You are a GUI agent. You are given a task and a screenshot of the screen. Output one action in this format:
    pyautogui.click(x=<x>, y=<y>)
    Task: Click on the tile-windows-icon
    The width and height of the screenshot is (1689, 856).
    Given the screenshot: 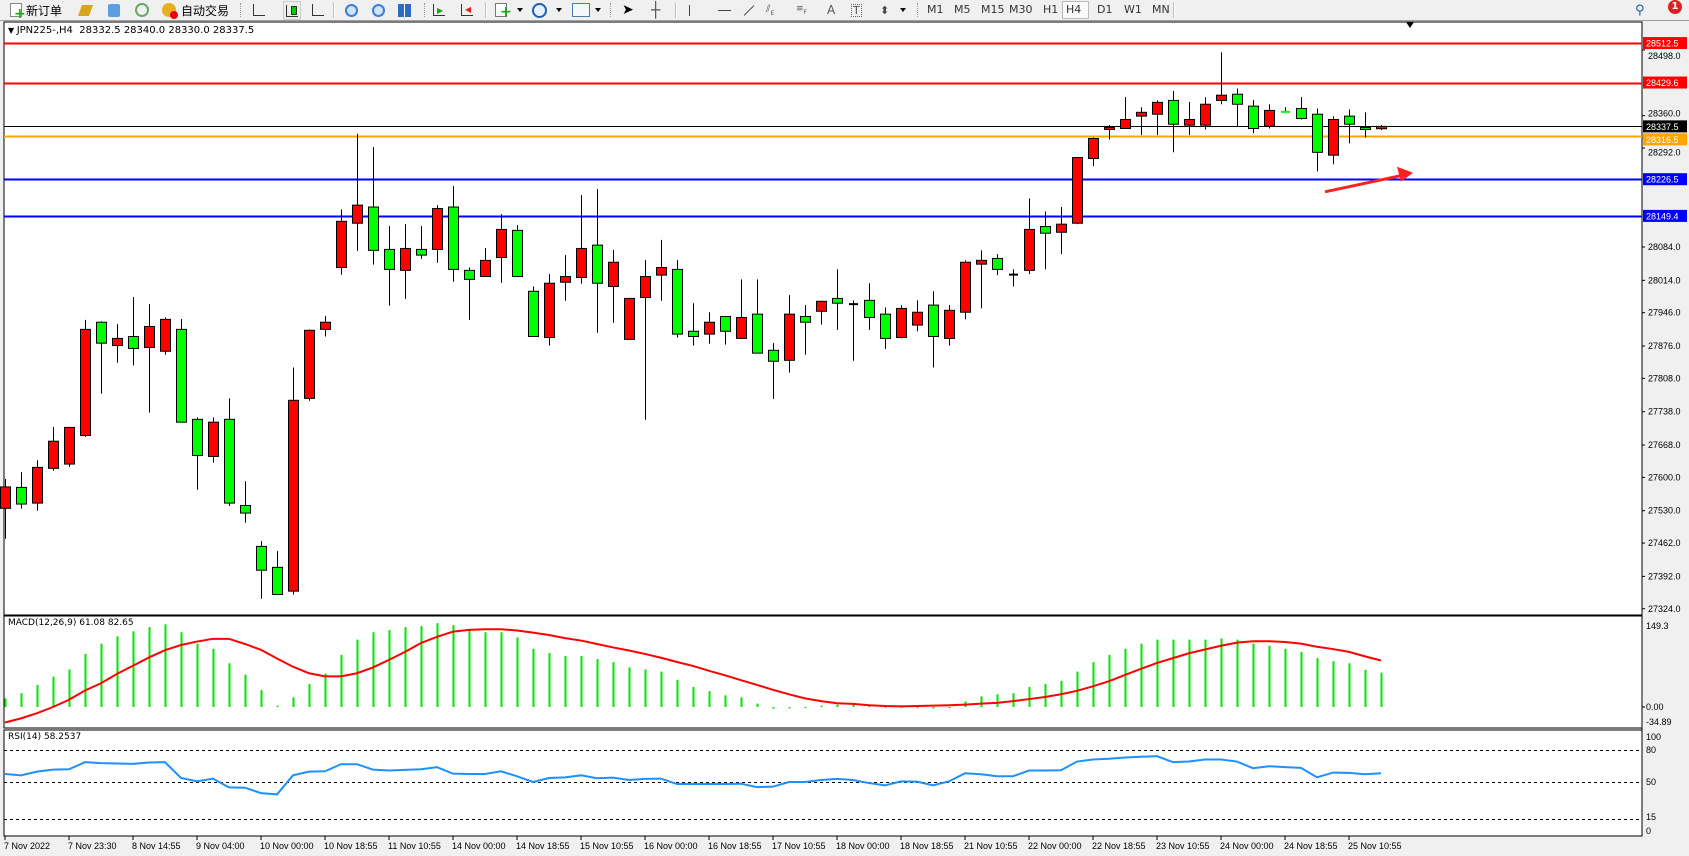 What is the action you would take?
    pyautogui.click(x=404, y=10)
    